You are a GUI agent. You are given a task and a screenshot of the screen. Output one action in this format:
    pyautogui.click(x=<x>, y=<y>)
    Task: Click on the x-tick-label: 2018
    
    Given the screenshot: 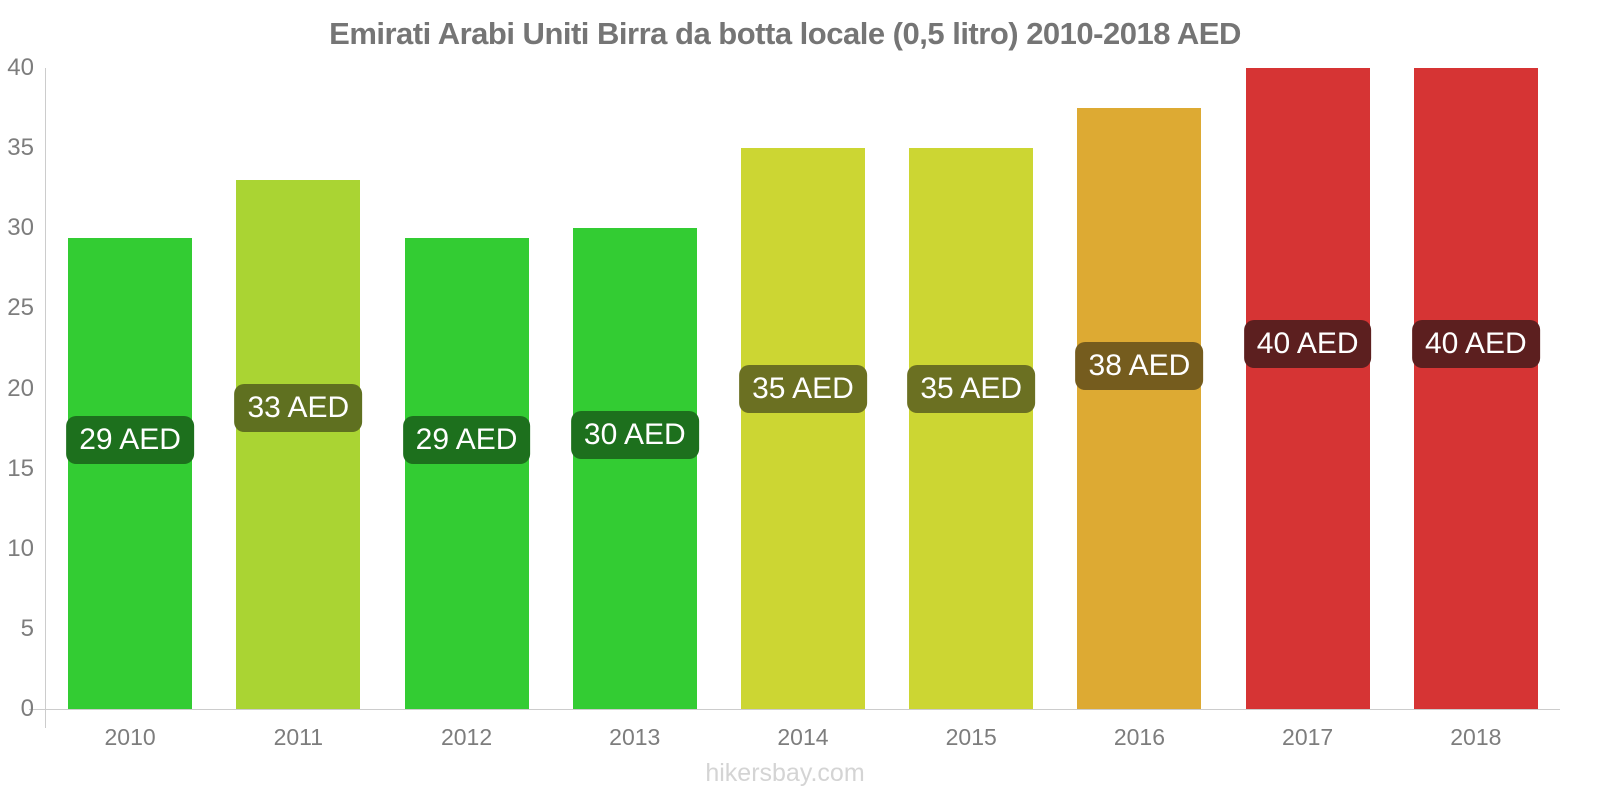 What is the action you would take?
    pyautogui.click(x=1476, y=737)
    